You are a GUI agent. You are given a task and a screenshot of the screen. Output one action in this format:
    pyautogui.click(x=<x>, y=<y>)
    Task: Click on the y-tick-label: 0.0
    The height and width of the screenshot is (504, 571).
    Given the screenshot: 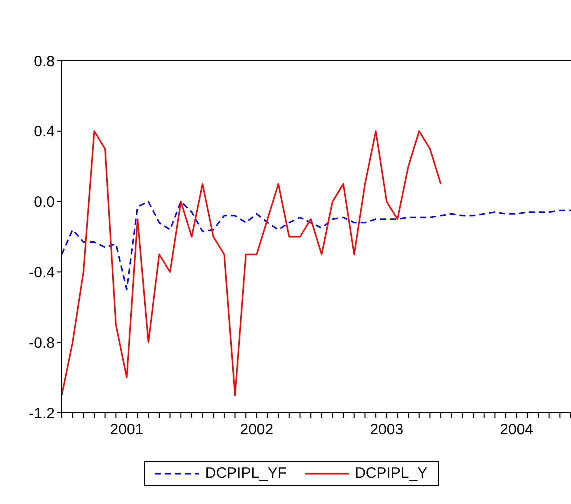 What is the action you would take?
    pyautogui.click(x=44, y=203)
    